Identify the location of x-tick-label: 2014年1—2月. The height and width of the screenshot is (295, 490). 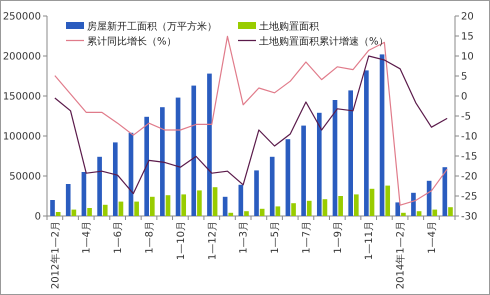
(400, 255).